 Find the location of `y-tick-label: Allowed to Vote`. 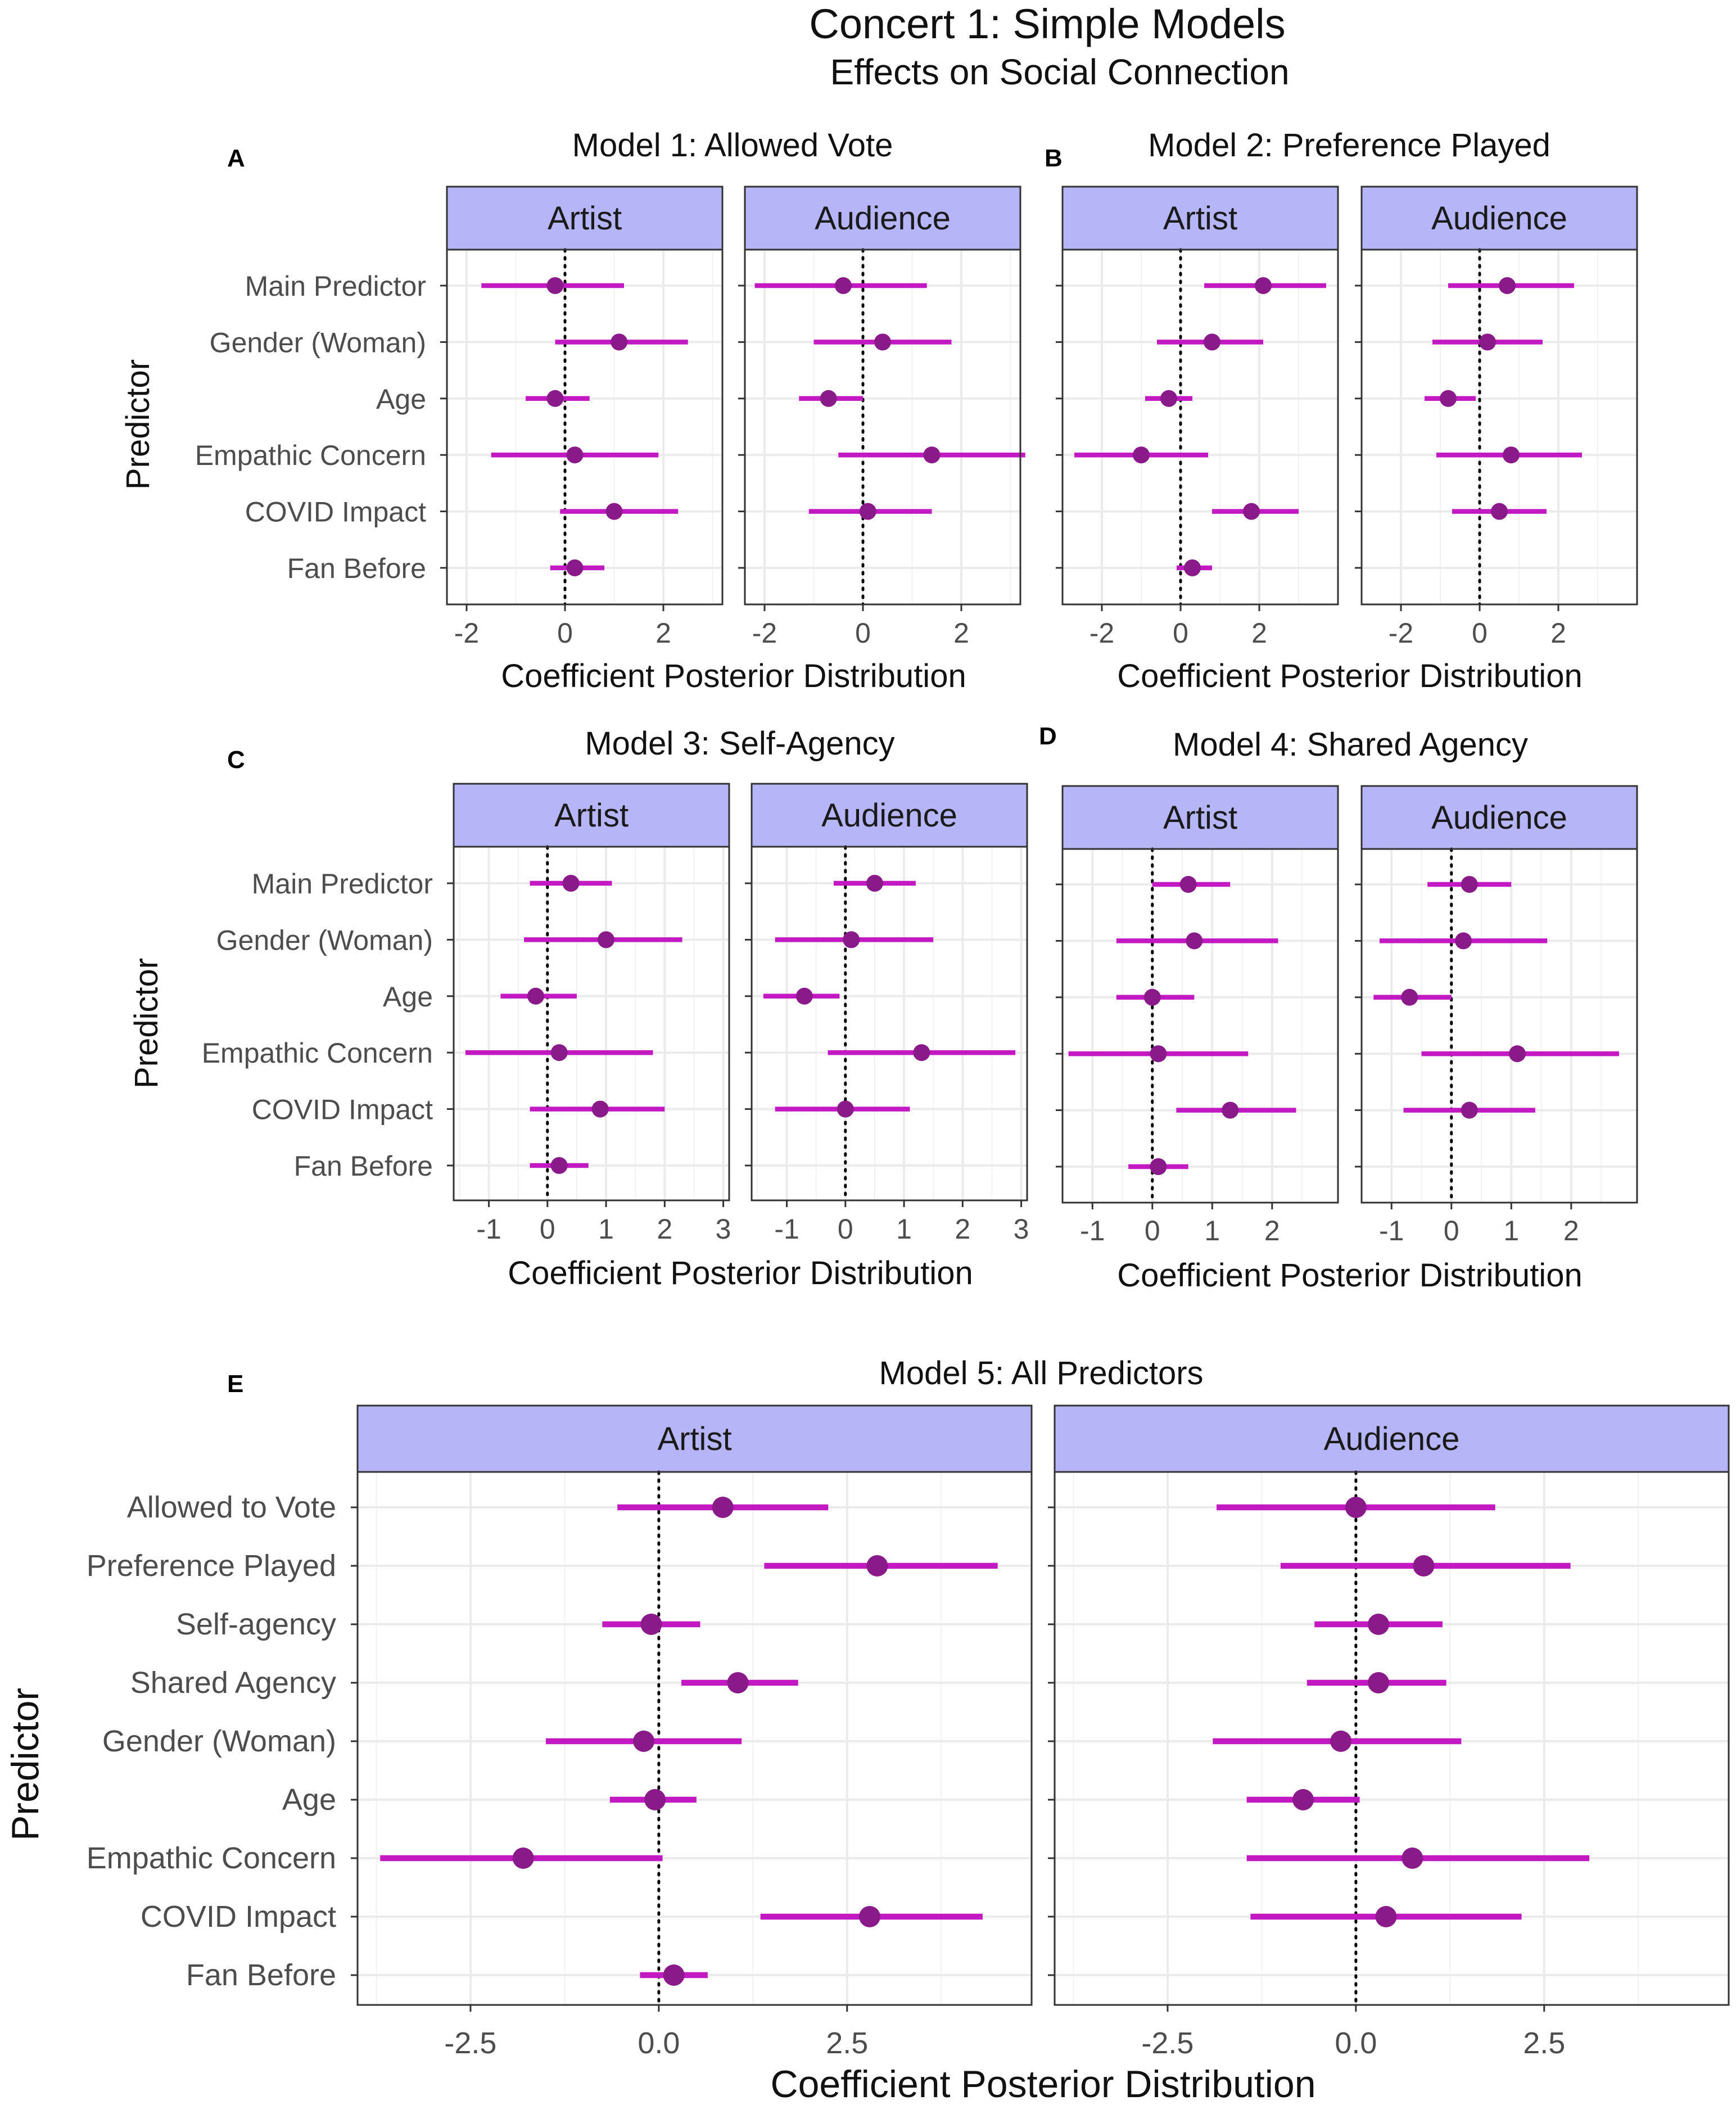

y-tick-label: Allowed to Vote is located at coordinates (232, 1507).